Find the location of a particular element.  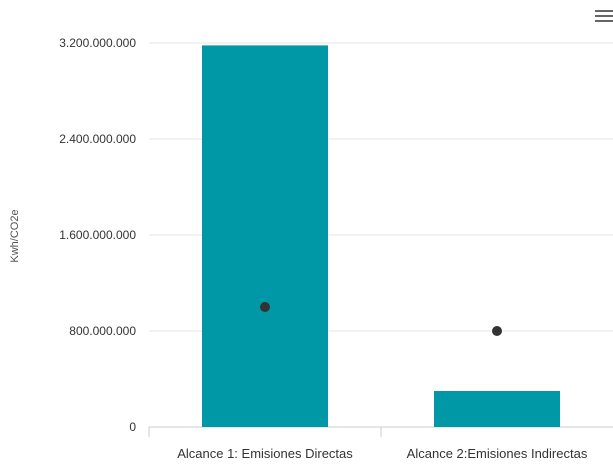

y-tick-label: 3.200.000.000 is located at coordinates (97, 43).